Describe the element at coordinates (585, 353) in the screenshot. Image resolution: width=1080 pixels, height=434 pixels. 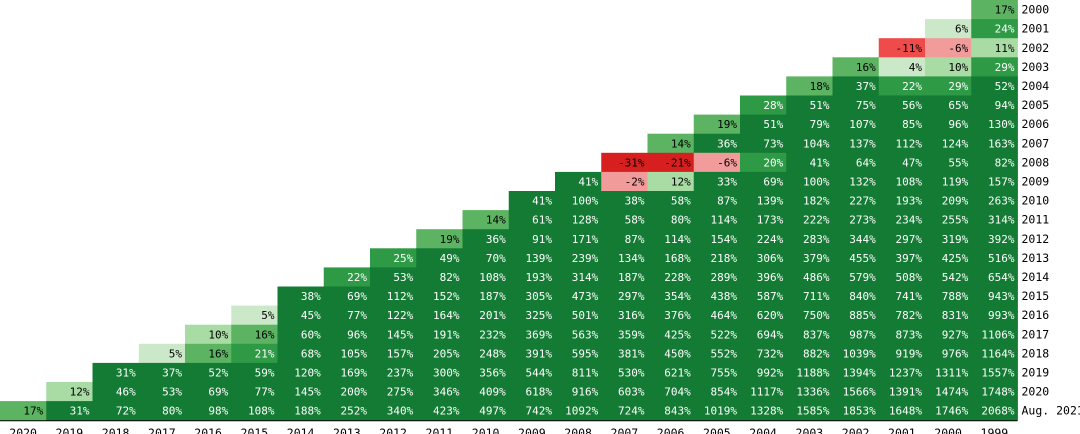
I see `cell-value-label: 595%` at that location.